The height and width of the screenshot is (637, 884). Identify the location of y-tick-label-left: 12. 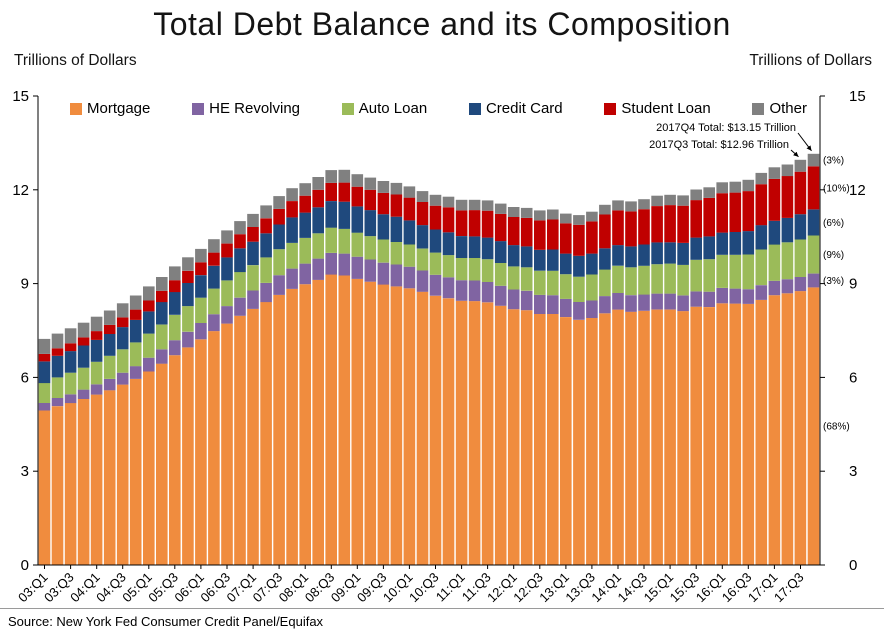
(20, 190).